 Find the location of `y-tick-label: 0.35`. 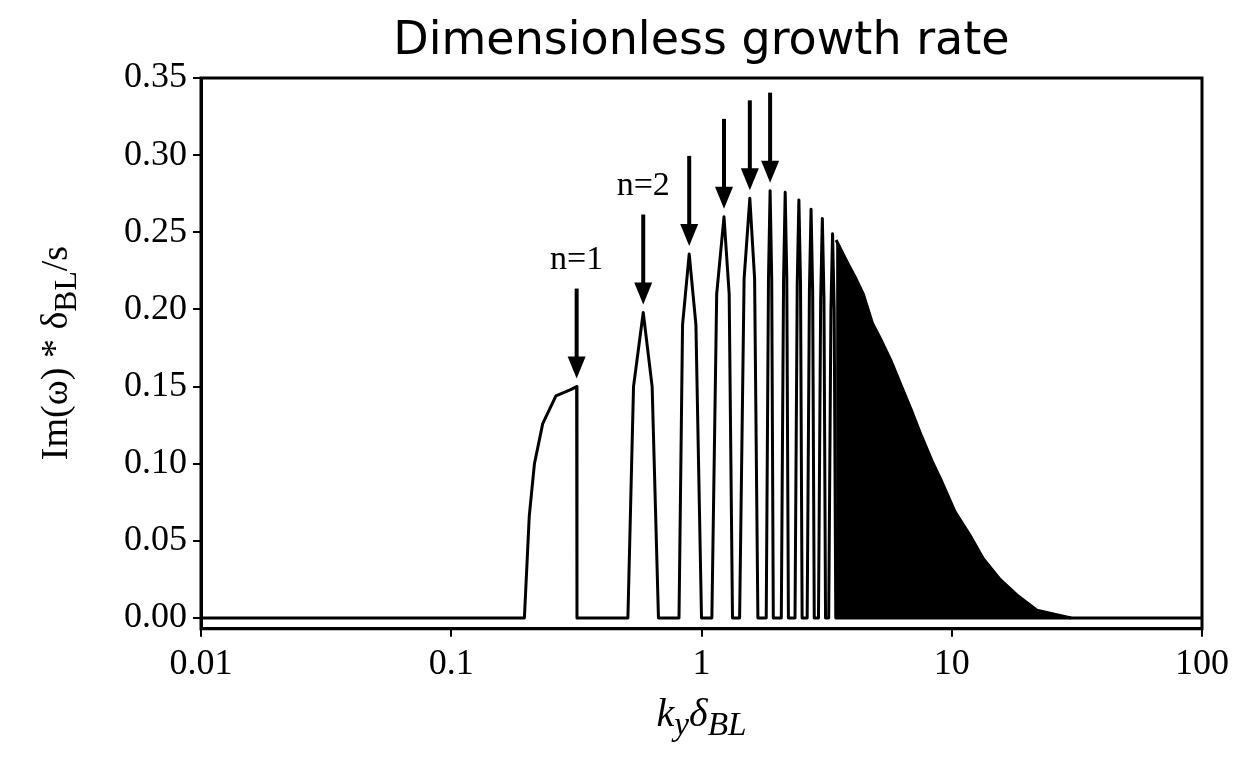

y-tick-label: 0.35 is located at coordinates (155, 75).